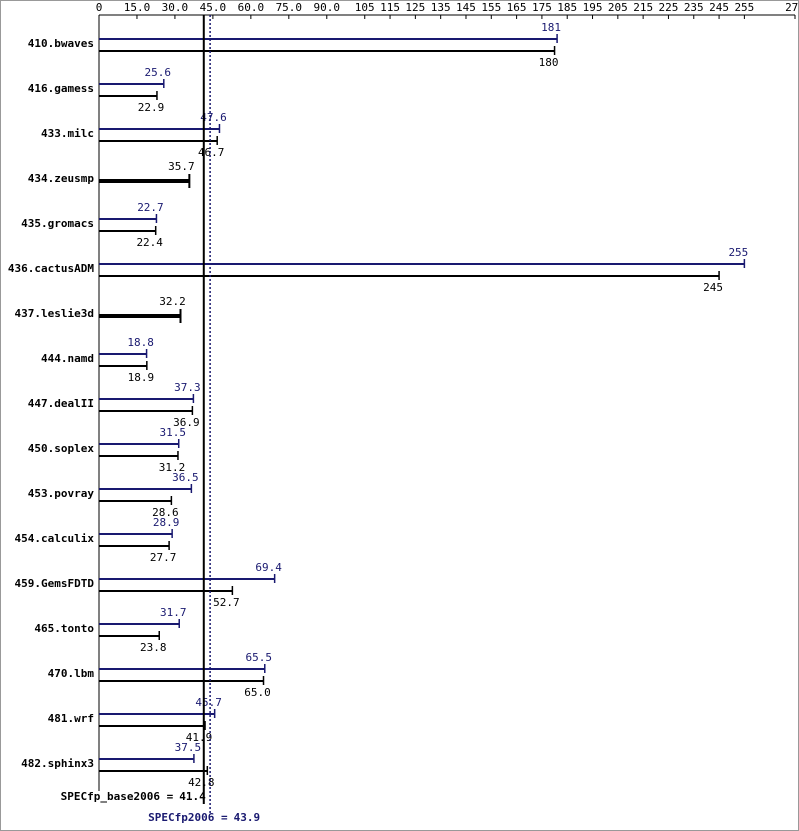  I want to click on x-tick-label: 195, so click(593, 7).